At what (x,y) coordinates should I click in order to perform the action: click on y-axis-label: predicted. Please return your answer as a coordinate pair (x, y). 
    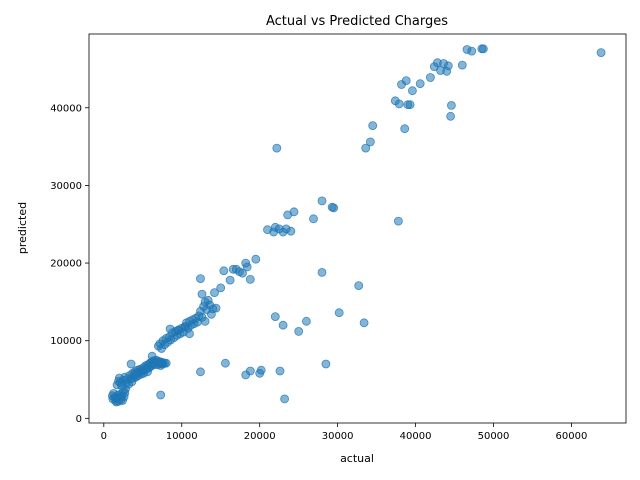
    Looking at the image, I should click on (22, 228).